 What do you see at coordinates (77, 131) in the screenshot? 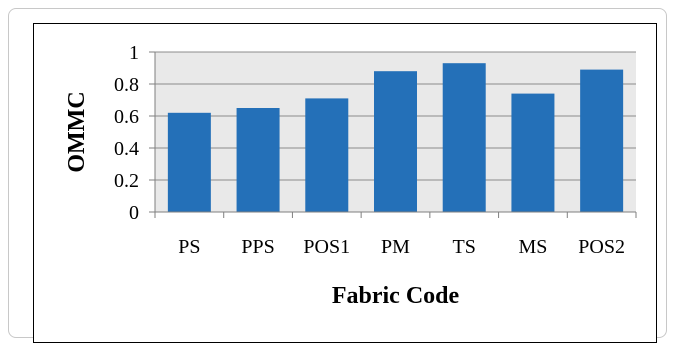
I see `y-axis-title: OMMC` at bounding box center [77, 131].